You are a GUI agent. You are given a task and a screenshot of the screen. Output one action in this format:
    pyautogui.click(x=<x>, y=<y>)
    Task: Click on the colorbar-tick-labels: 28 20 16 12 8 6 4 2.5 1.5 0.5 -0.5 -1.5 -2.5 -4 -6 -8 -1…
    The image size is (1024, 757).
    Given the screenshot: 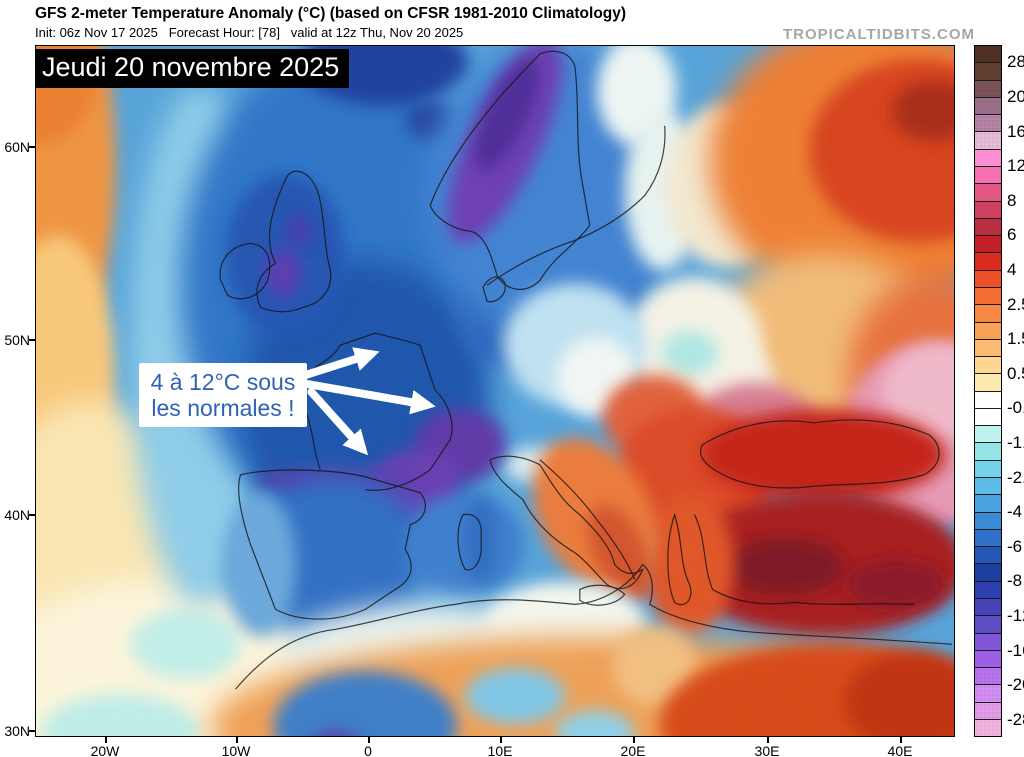 What is the action you would take?
    pyautogui.click(x=1015, y=391)
    